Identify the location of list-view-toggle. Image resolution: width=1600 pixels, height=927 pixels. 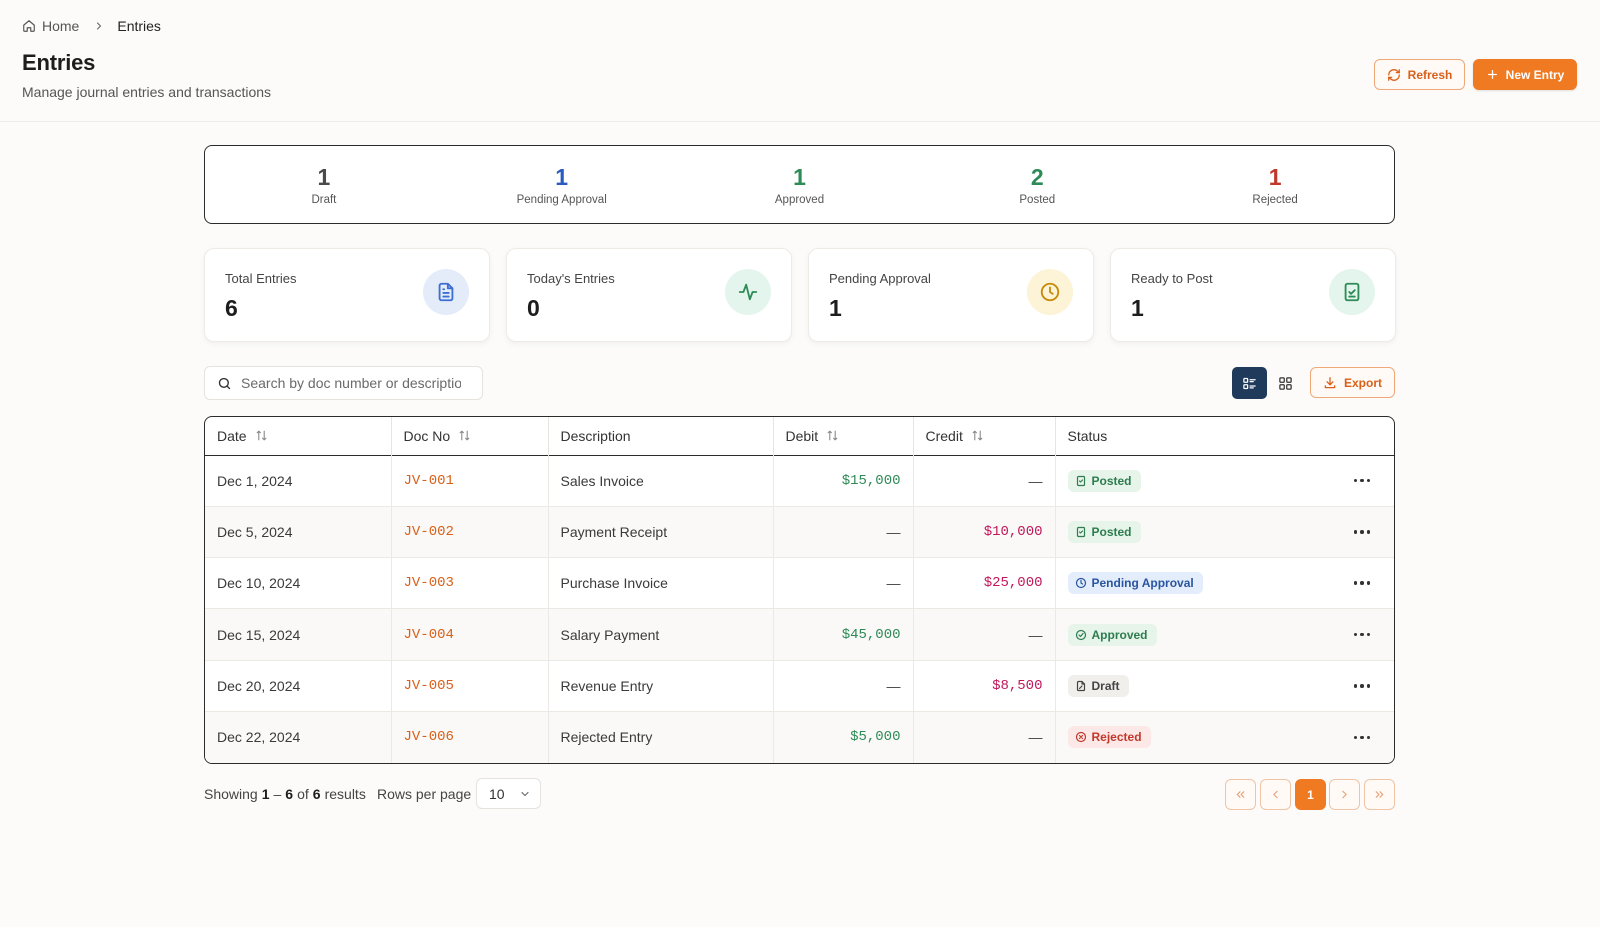
(1249, 383).